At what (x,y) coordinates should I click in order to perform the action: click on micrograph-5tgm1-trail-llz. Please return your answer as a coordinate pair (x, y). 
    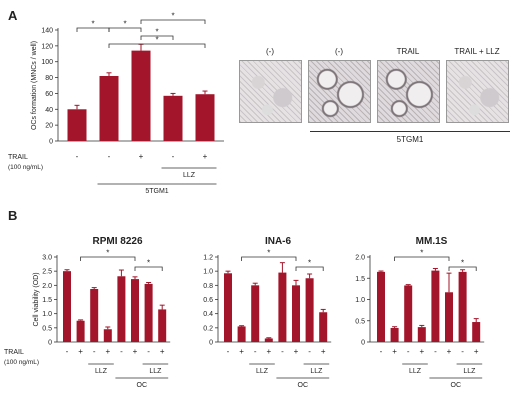
    Looking at the image, I should click on (477, 91).